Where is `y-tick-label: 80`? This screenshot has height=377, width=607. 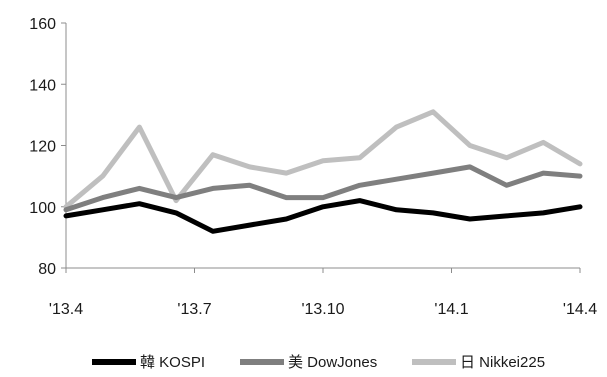
y-tick-label: 80 is located at coordinates (47, 269).